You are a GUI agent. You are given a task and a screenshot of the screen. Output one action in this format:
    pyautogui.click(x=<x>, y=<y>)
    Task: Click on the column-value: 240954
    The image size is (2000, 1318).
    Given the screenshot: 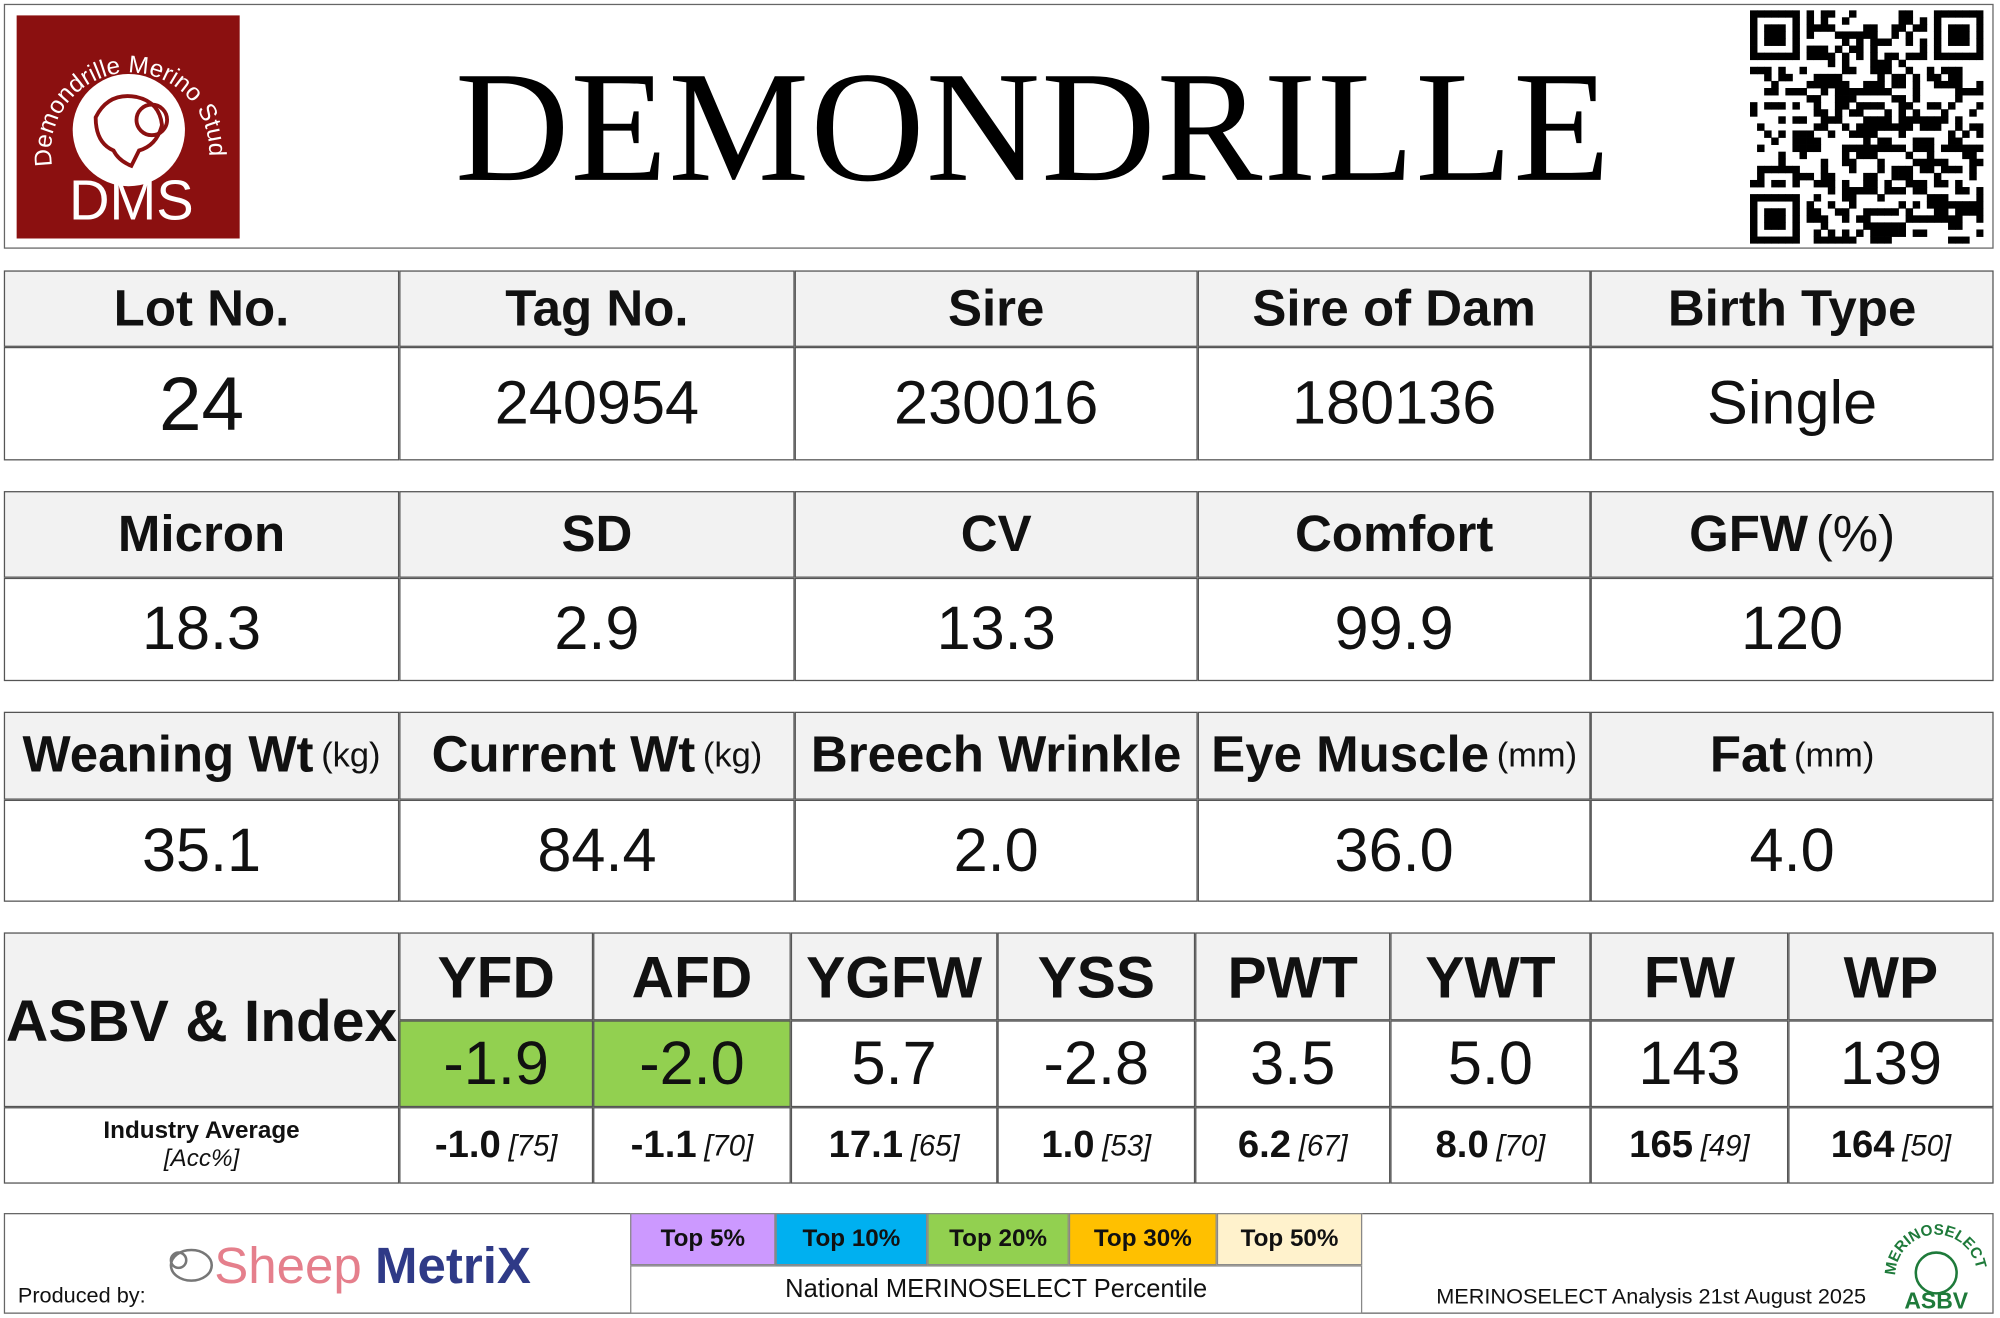 What is the action you would take?
    pyautogui.click(x=597, y=403)
    